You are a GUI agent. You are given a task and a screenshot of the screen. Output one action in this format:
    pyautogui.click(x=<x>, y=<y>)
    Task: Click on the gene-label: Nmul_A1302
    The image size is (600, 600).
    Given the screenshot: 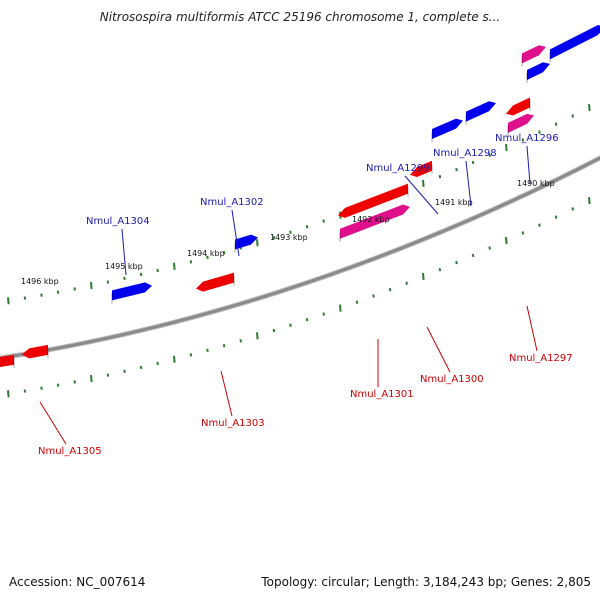 What is the action you would take?
    pyautogui.click(x=232, y=202)
    